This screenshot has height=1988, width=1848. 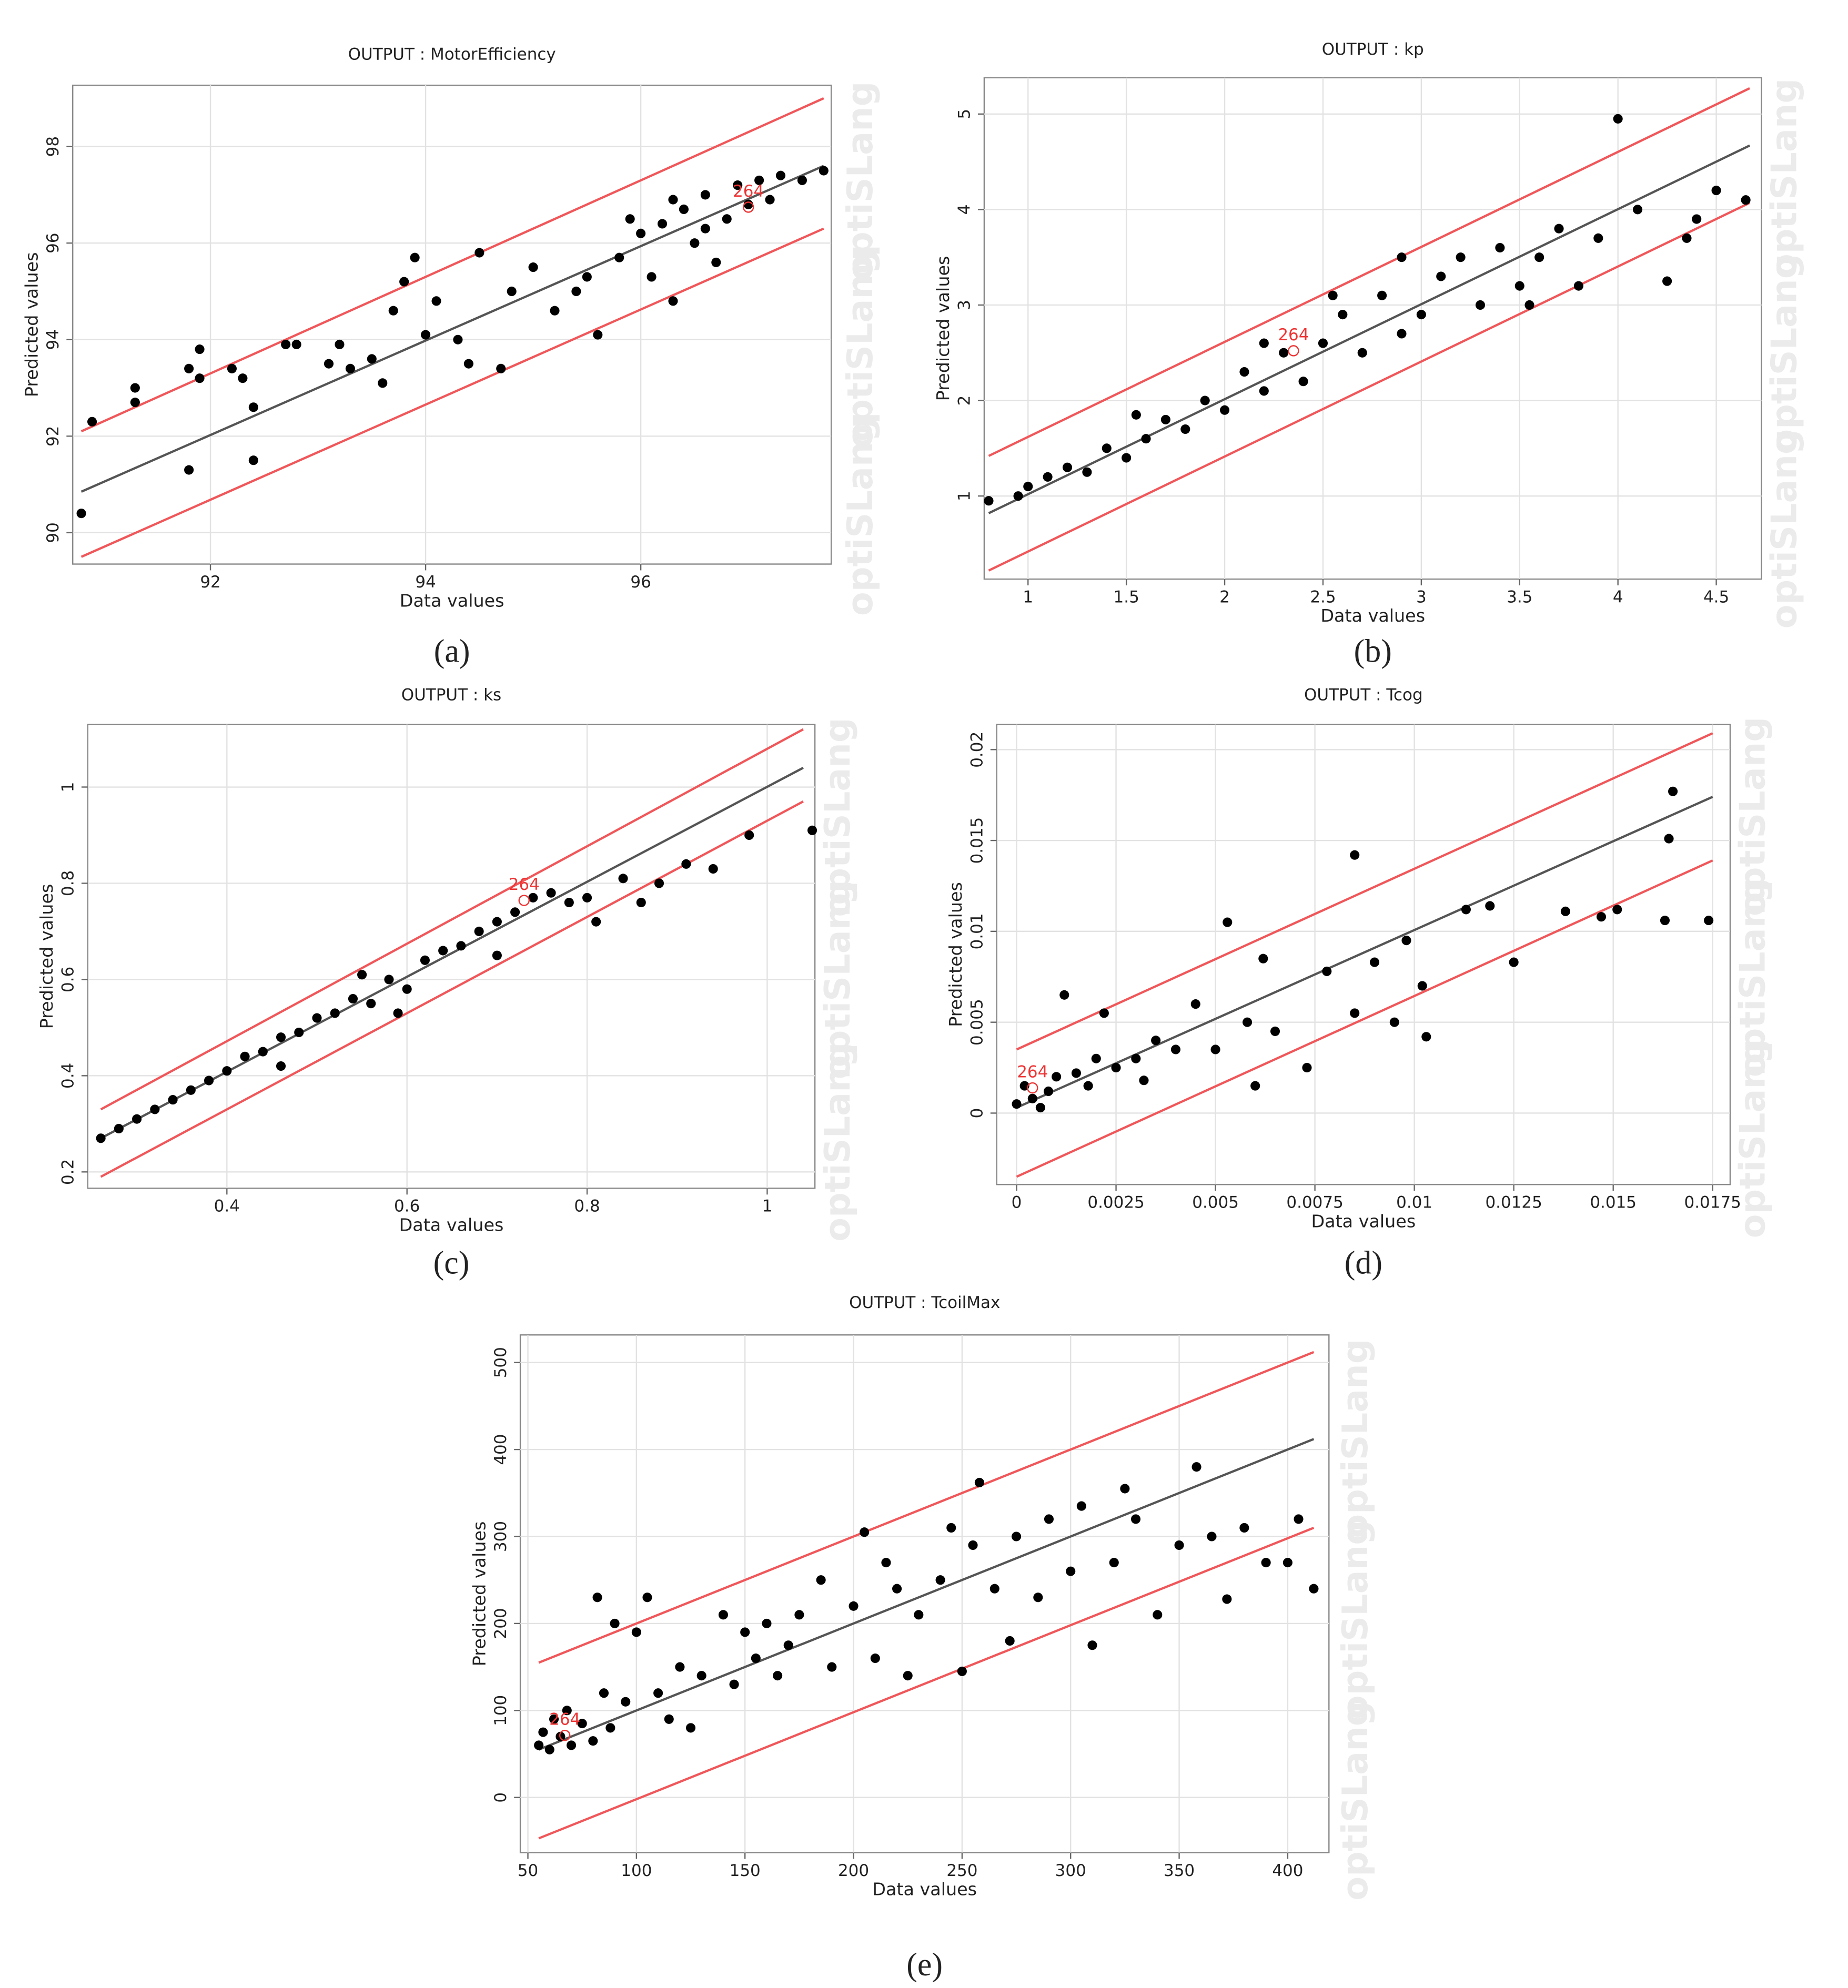 I want to click on x-tick-label: 300, so click(x=1070, y=1870).